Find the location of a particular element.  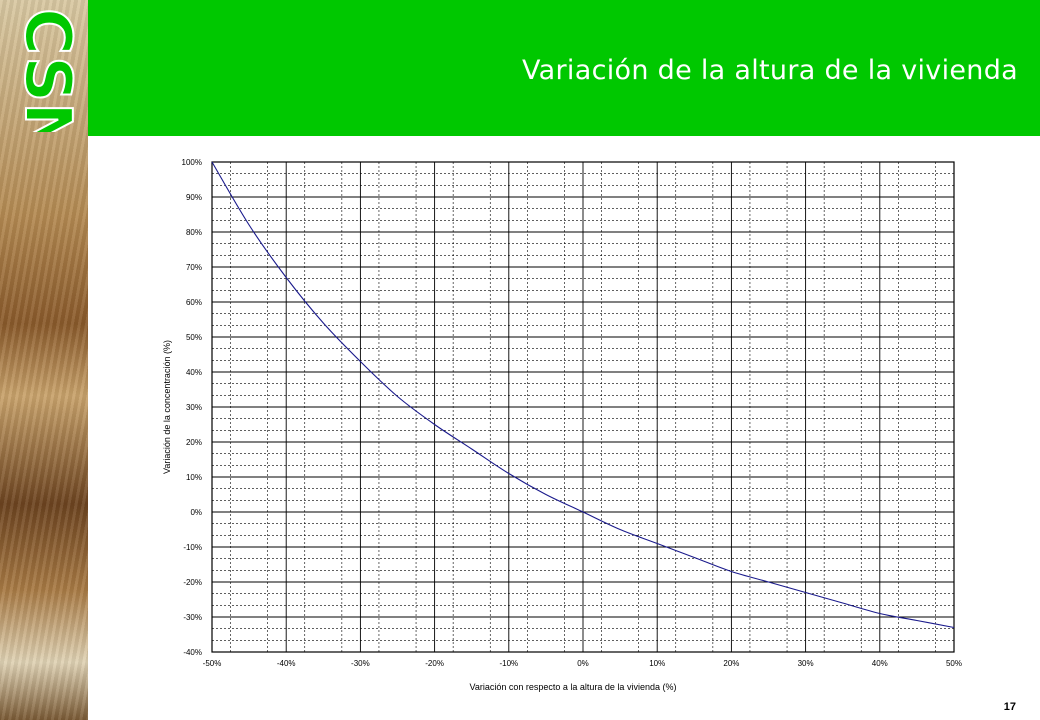

y-tick-label: 70% is located at coordinates (194, 267).